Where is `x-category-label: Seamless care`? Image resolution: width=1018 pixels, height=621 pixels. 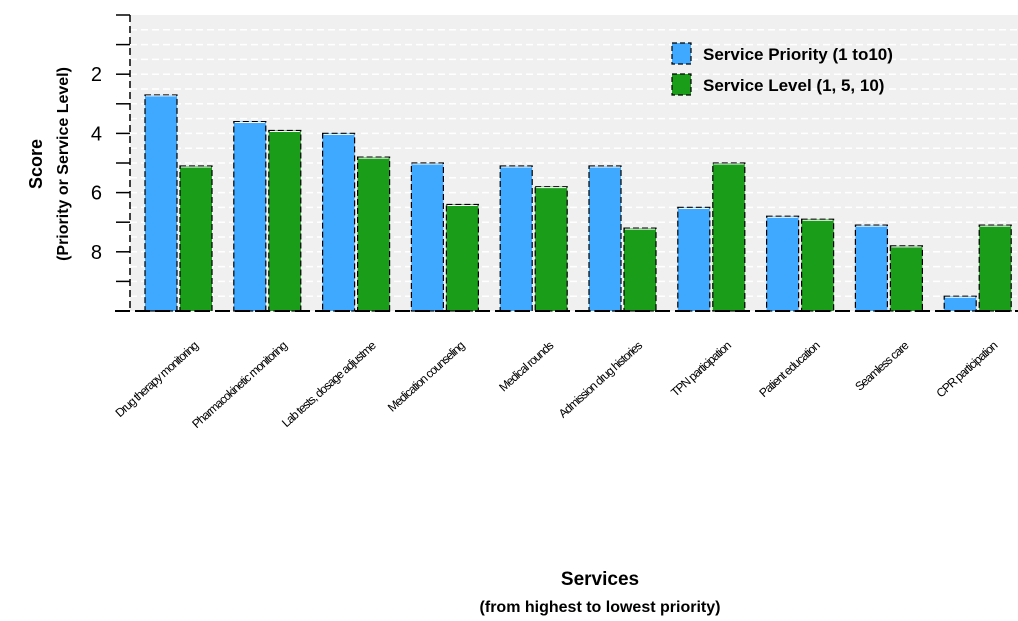 x-category-label: Seamless care is located at coordinates (882, 366).